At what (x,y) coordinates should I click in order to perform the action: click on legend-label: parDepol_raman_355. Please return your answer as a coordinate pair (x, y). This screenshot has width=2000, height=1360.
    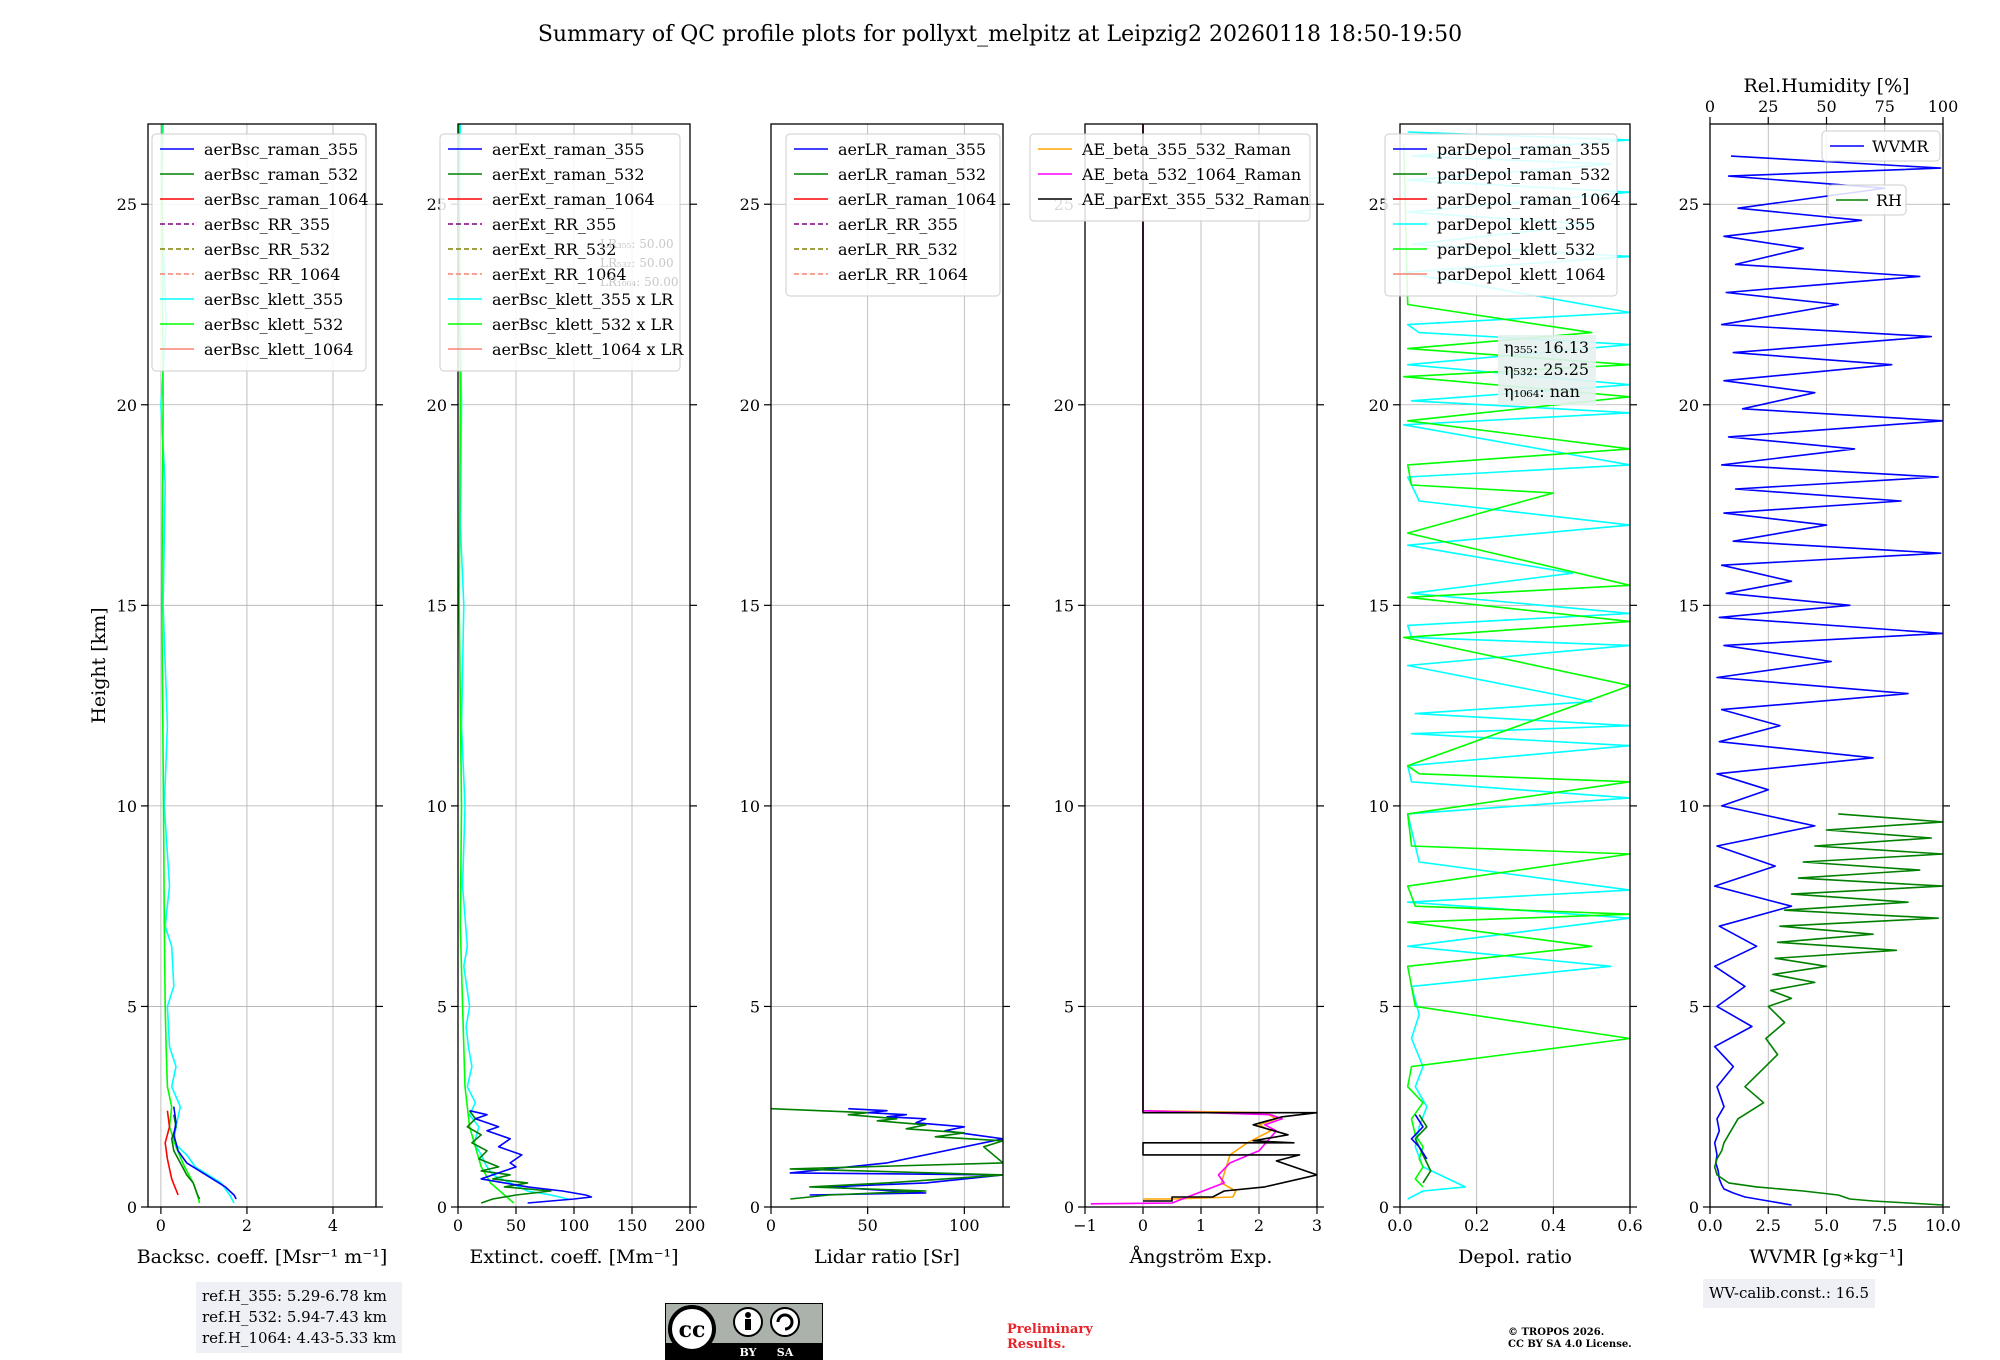
    Looking at the image, I should click on (1523, 149).